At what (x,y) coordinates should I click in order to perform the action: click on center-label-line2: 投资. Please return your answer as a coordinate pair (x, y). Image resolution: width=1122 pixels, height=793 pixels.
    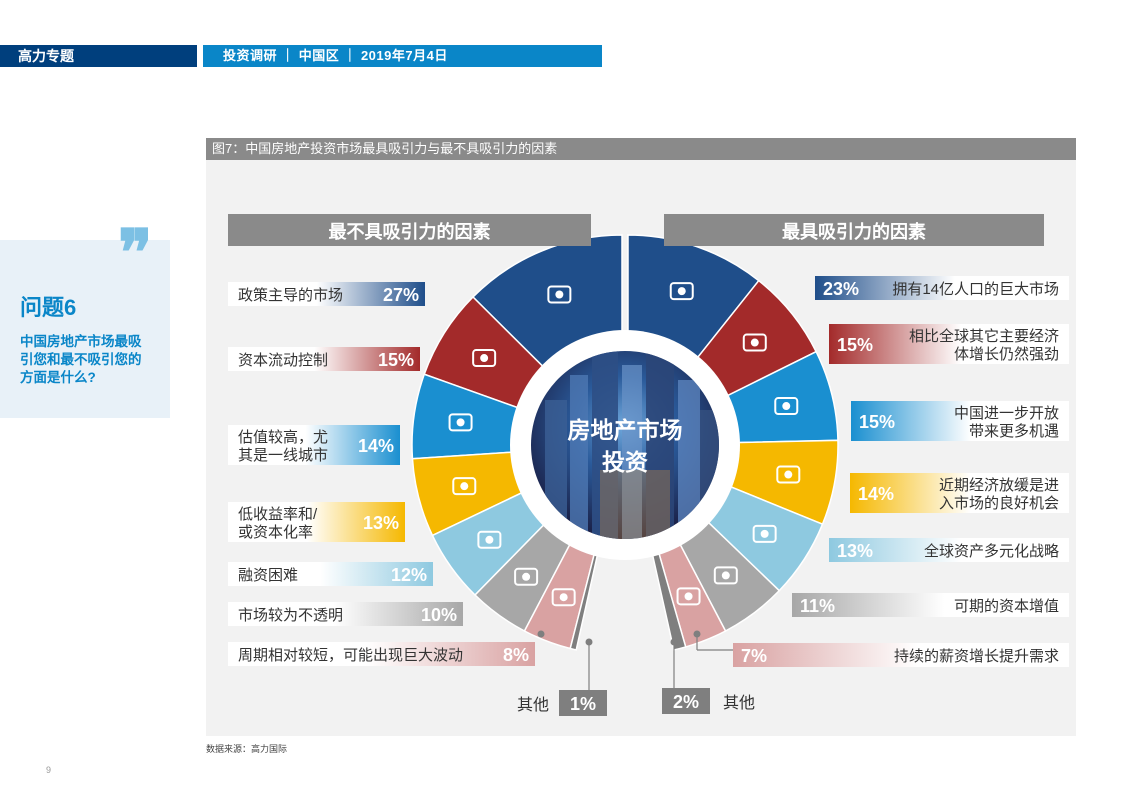
    Looking at the image, I should click on (625, 462).